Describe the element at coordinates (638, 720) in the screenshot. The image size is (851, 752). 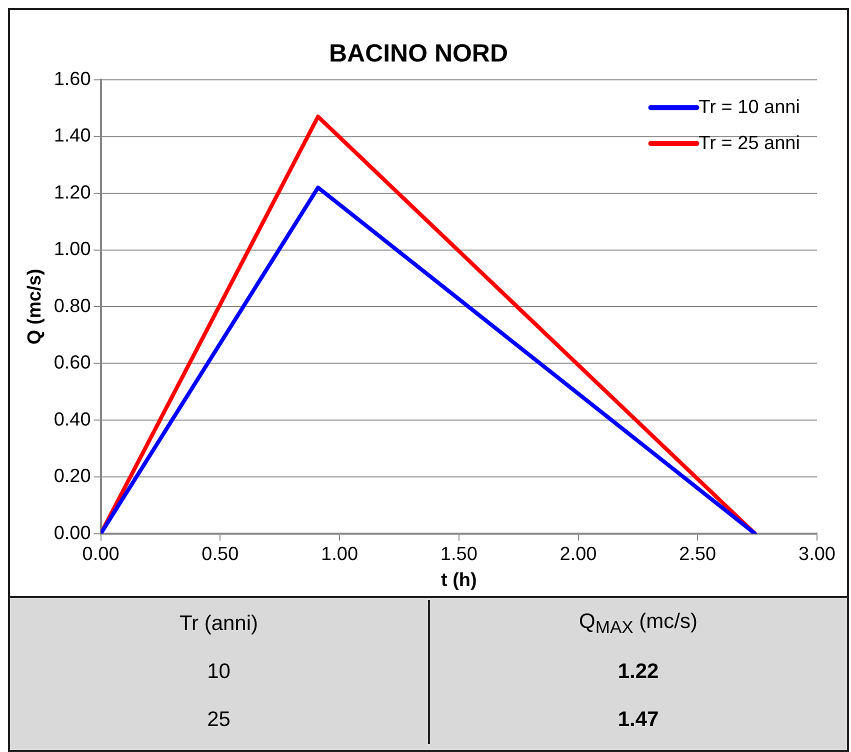
I see `text: 1.47` at that location.